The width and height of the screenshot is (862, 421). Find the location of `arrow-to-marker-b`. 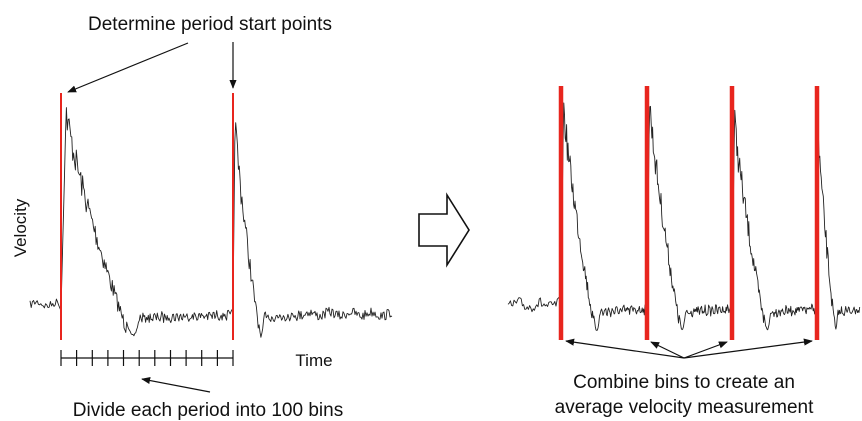

arrow-to-marker-b is located at coordinates (667, 350).